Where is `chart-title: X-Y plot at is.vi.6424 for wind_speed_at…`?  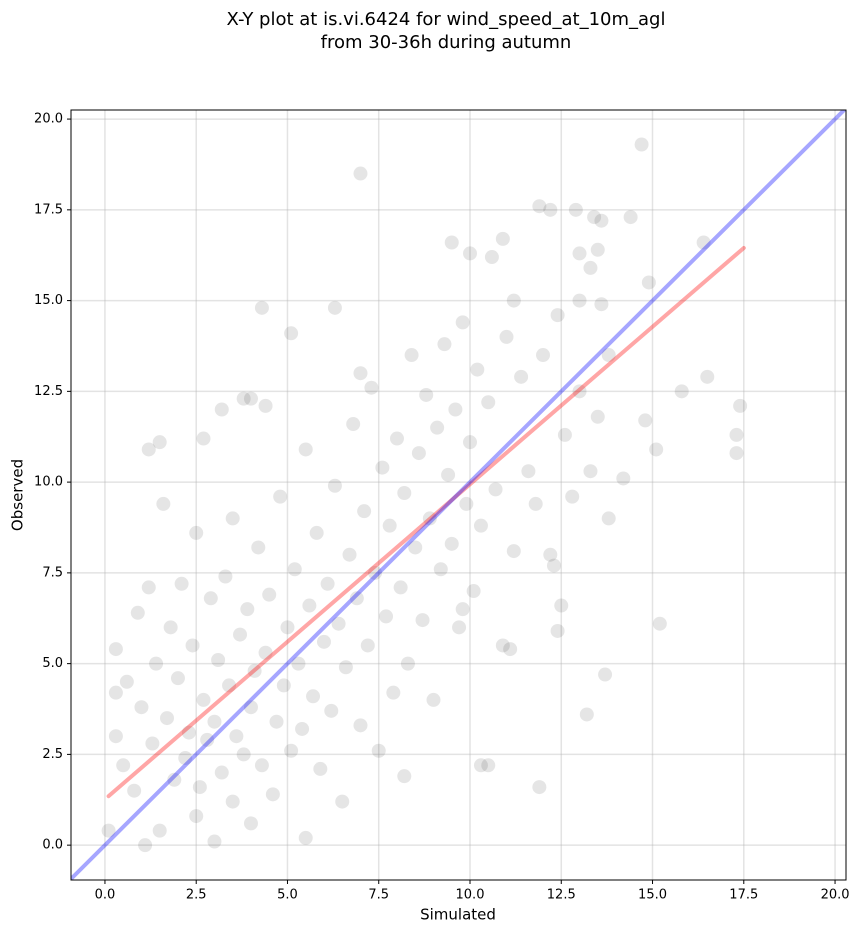
chart-title: X-Y plot at is.vi.6424 for wind_speed_at… is located at coordinates (446, 19).